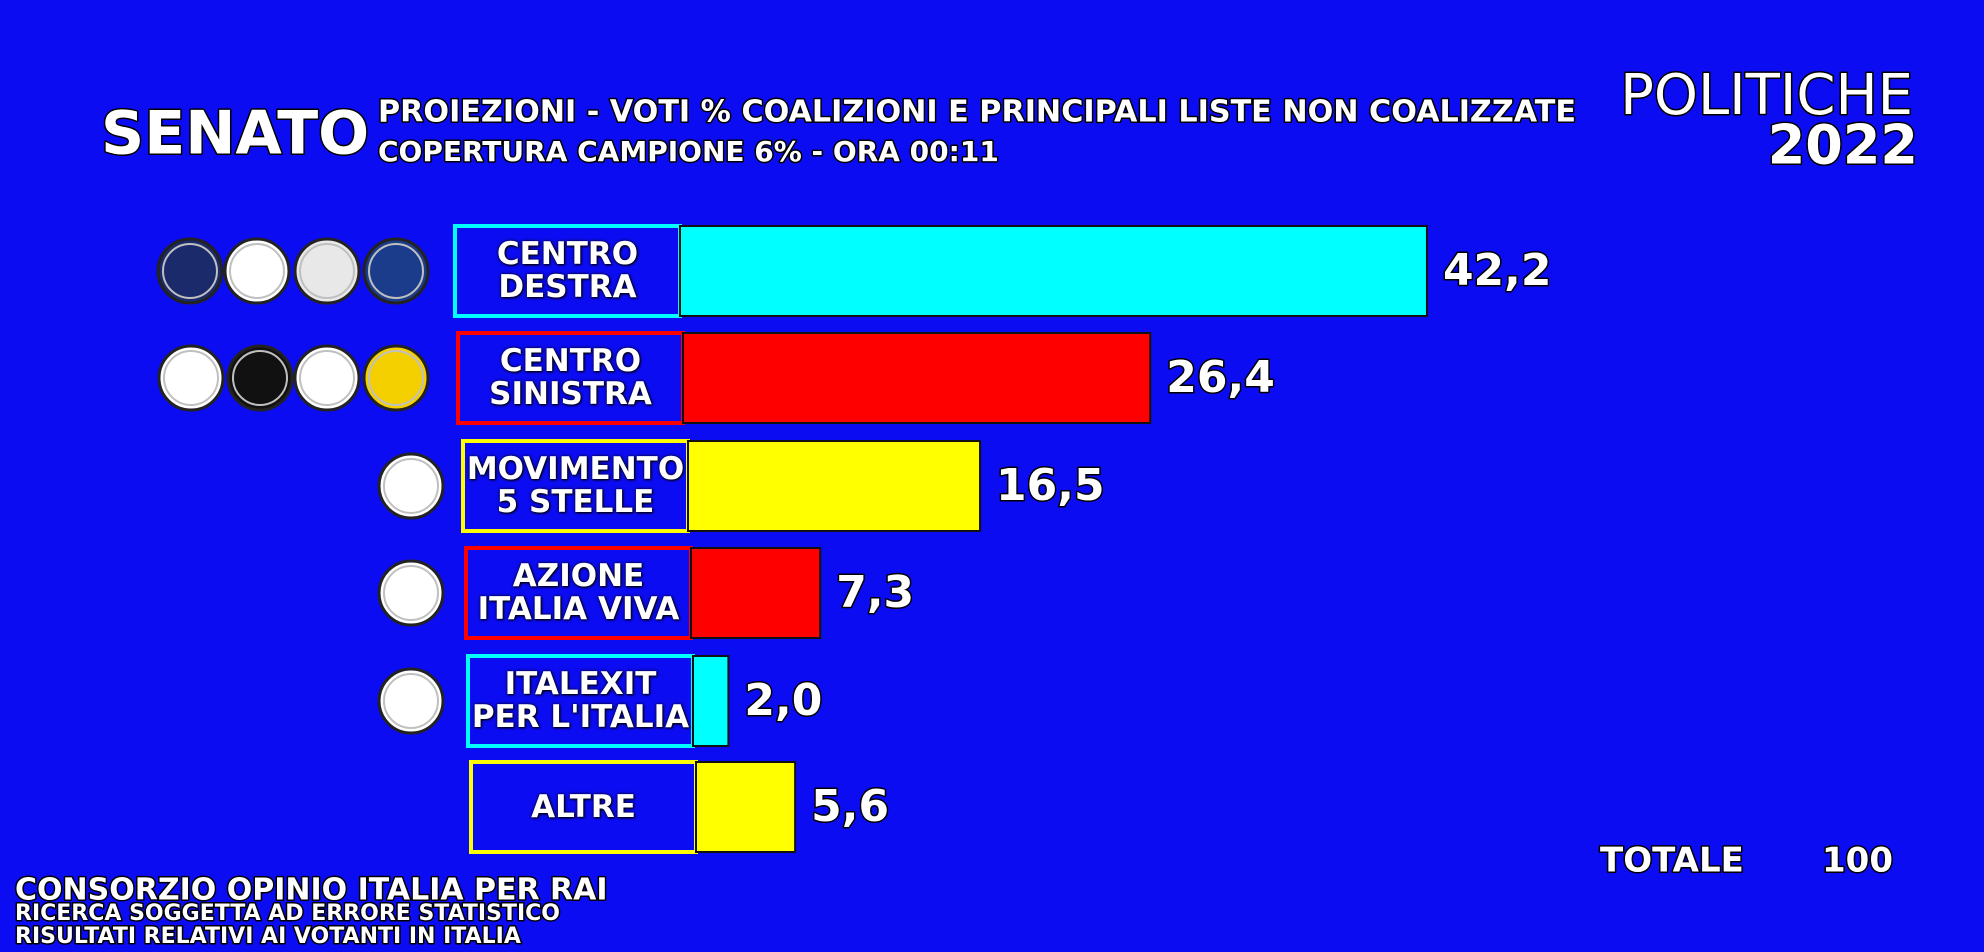 This screenshot has width=1984, height=952. Describe the element at coordinates (1050, 485) in the screenshot. I see `value-label: 16,5` at that location.